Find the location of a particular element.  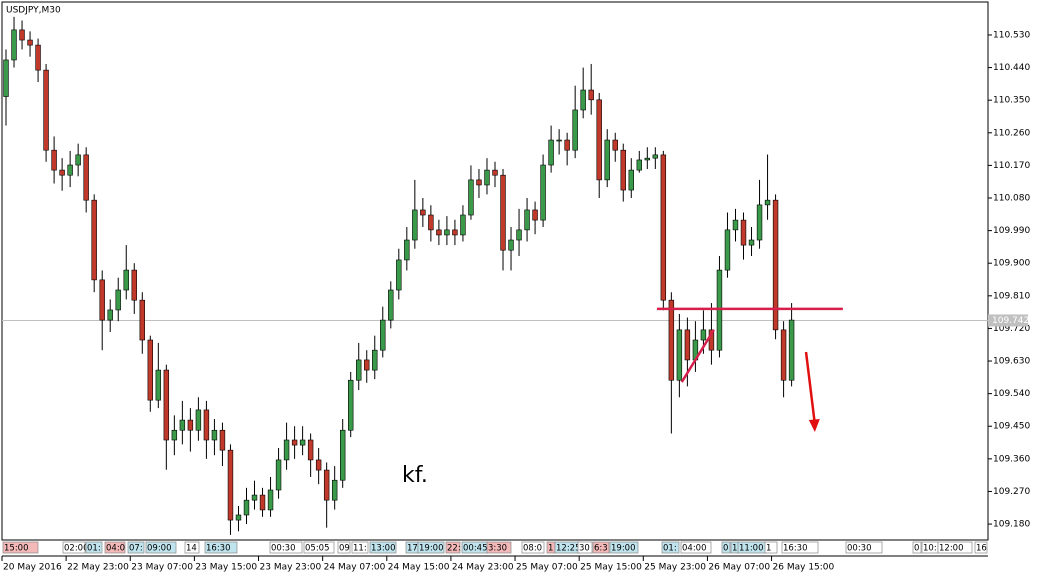

event-label: 12:25 is located at coordinates (568, 549).